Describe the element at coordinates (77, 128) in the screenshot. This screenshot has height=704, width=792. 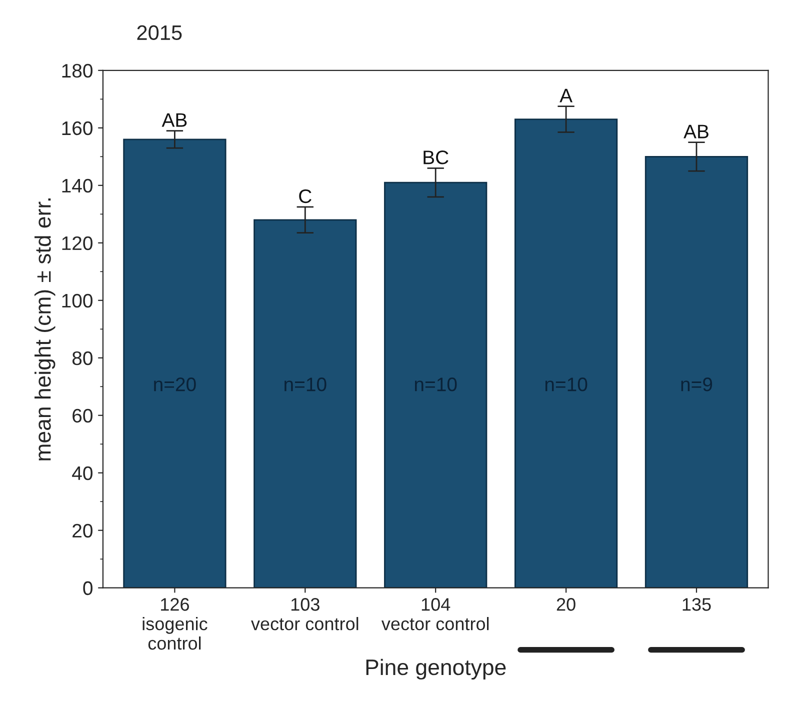
I see `y-tick-label: 160` at that location.